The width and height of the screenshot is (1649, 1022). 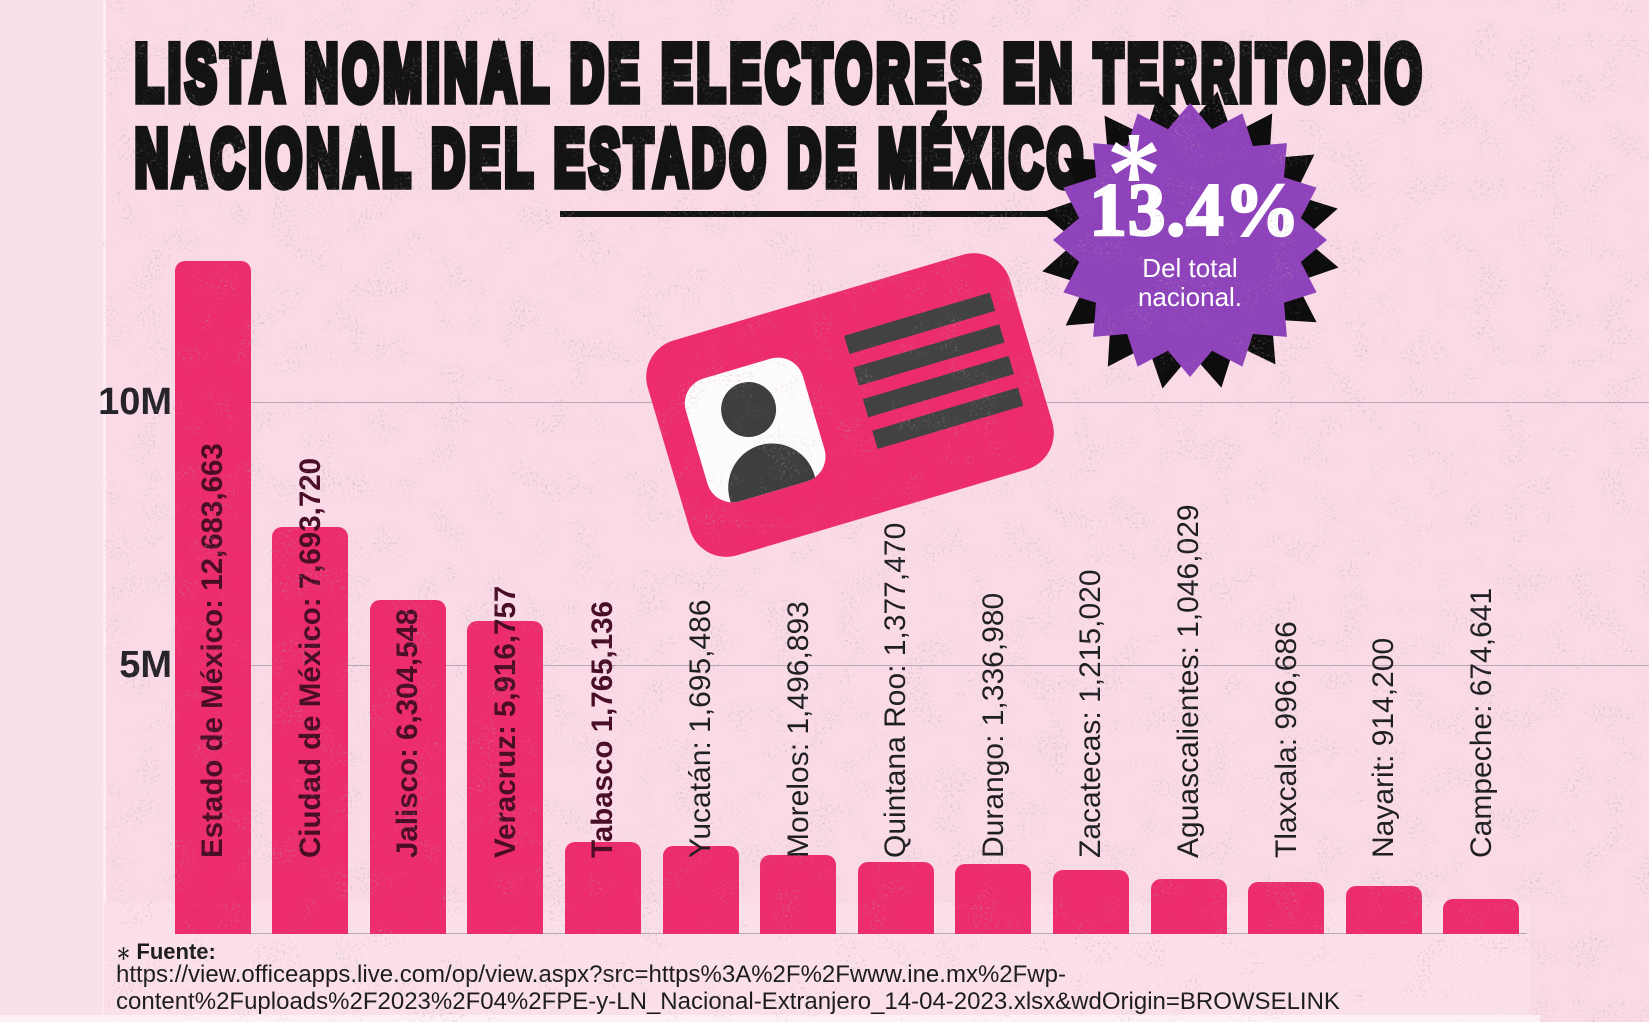 I want to click on svg-text: 13.4%, so click(x=1194, y=210).